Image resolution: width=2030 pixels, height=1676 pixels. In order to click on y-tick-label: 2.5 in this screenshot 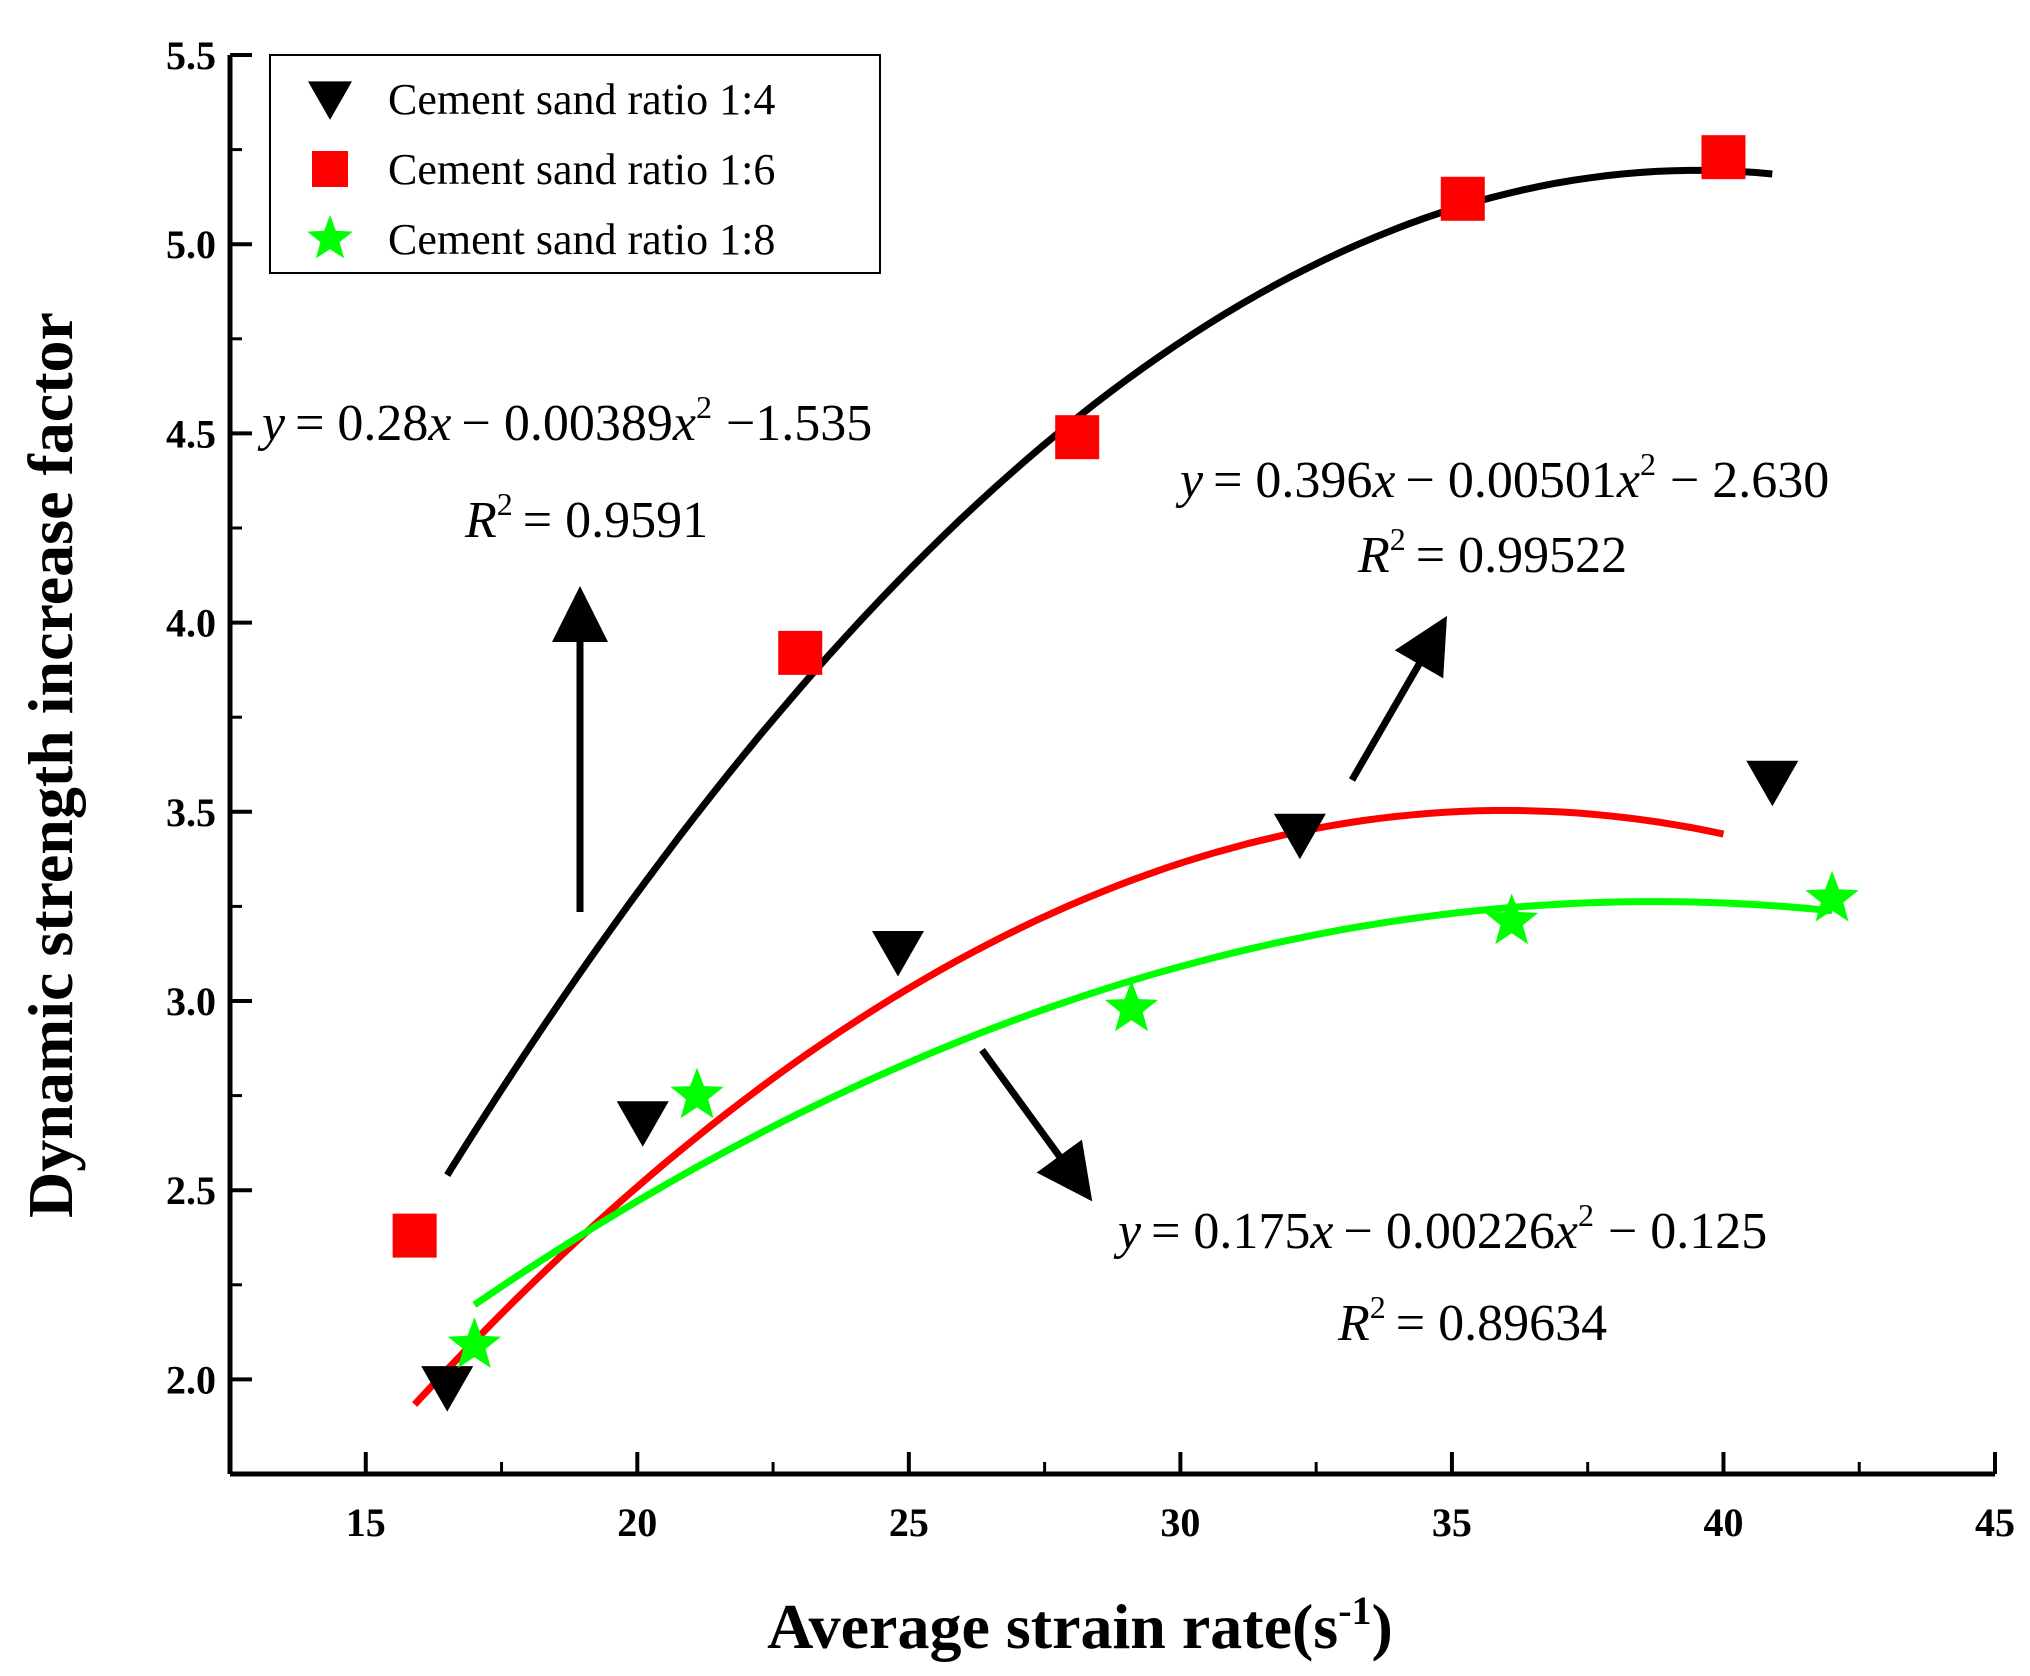, I will do `click(191, 1190)`.